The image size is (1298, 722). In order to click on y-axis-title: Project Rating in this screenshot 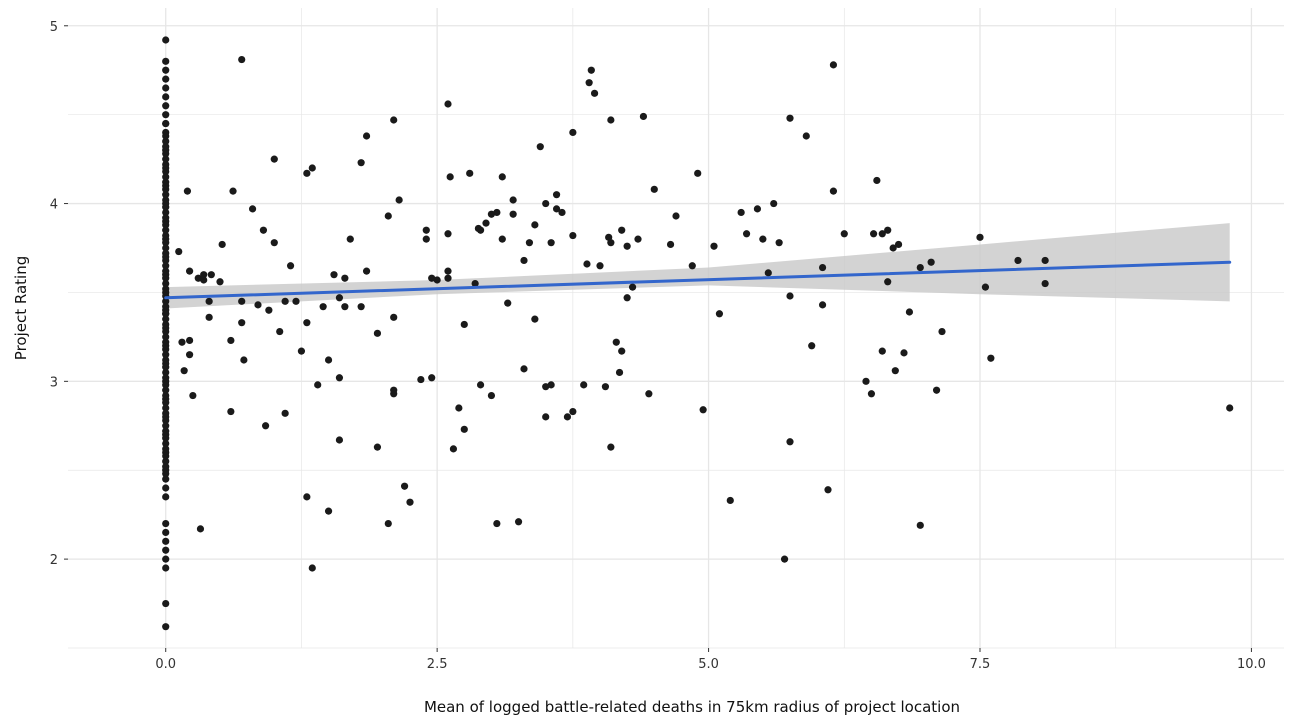, I will do `click(21, 308)`.